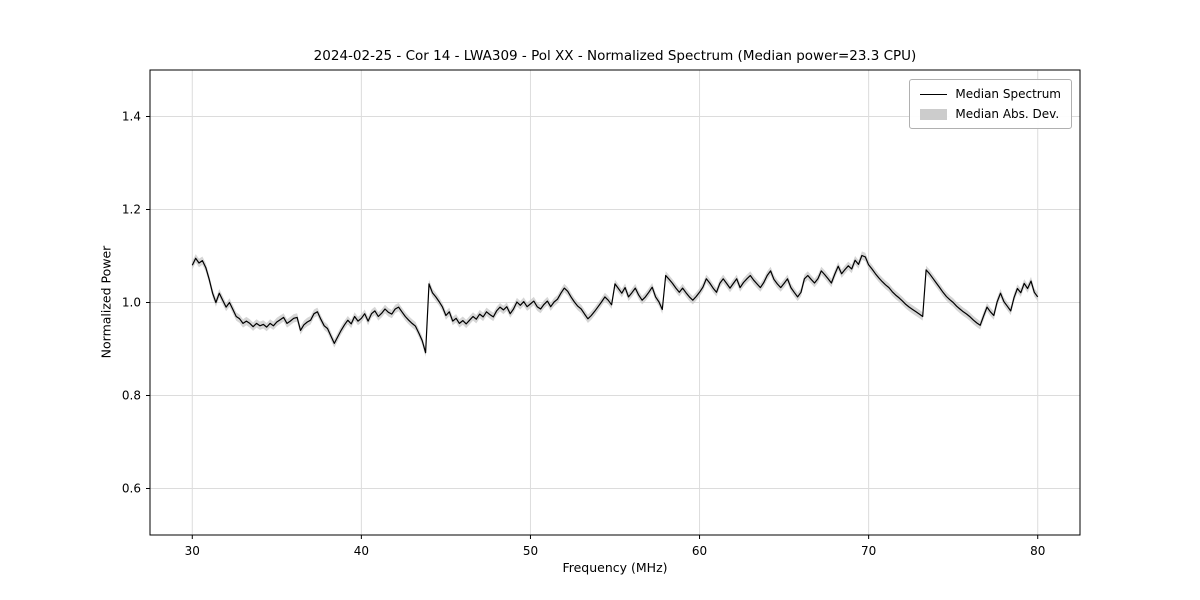  Describe the element at coordinates (106, 302) in the screenshot. I see `y-axis-label: Normalized Power` at that location.